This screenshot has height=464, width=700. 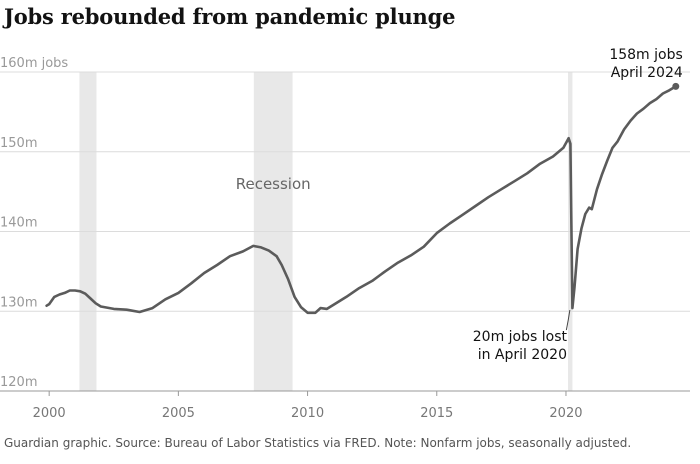 What do you see at coordinates (520, 346) in the screenshot?
I see `annotation-drop: 20m jobs lost in April 2020` at bounding box center [520, 346].